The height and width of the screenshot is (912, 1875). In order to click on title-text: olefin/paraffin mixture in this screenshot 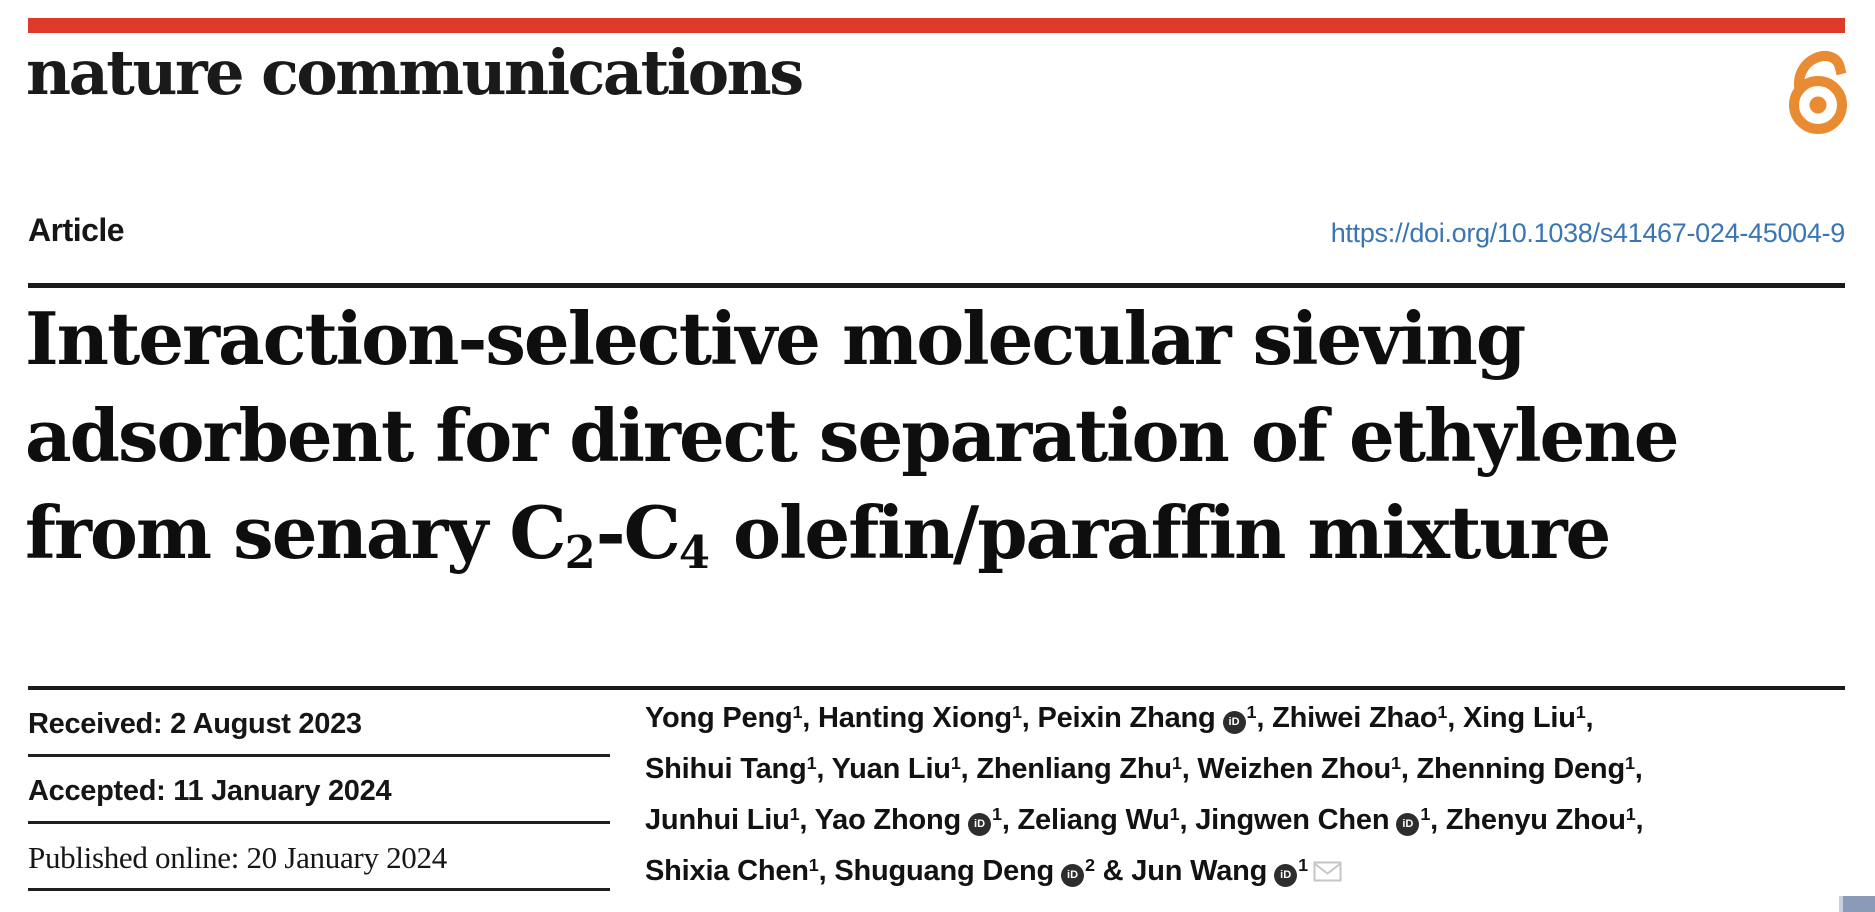, I will do `click(1160, 532)`.